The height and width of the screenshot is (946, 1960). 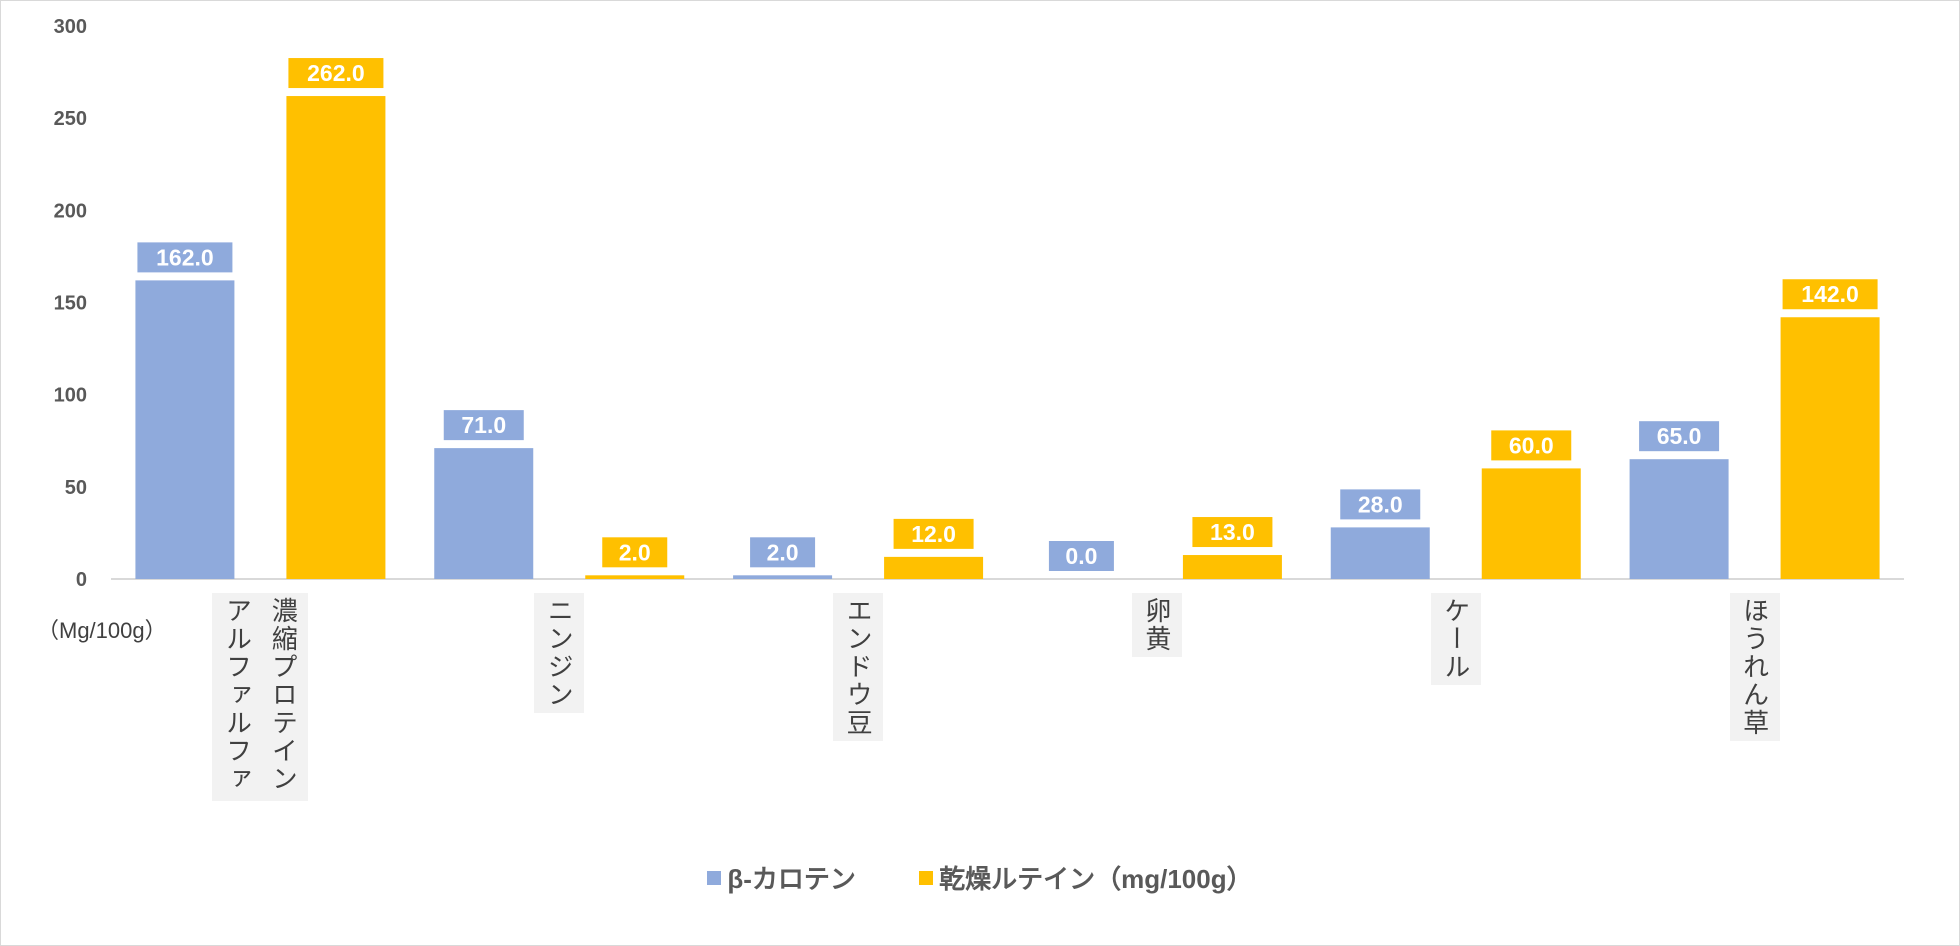 What do you see at coordinates (1156, 625) in the screenshot?
I see `x-category-label: 卵黄` at bounding box center [1156, 625].